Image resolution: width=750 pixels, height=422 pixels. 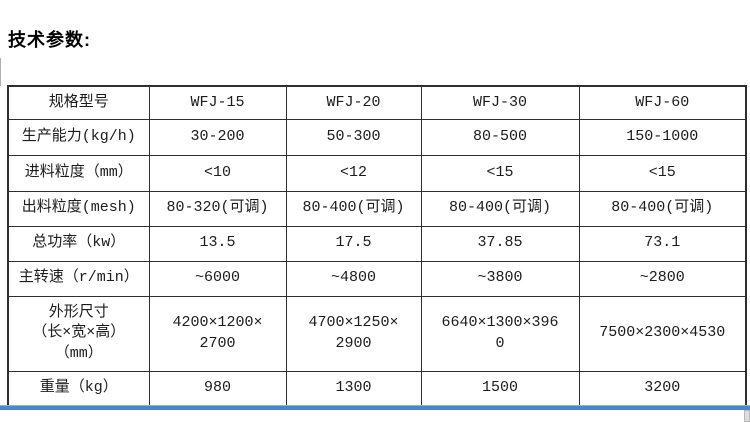 I want to click on table-cell: 50-300, so click(x=353, y=137).